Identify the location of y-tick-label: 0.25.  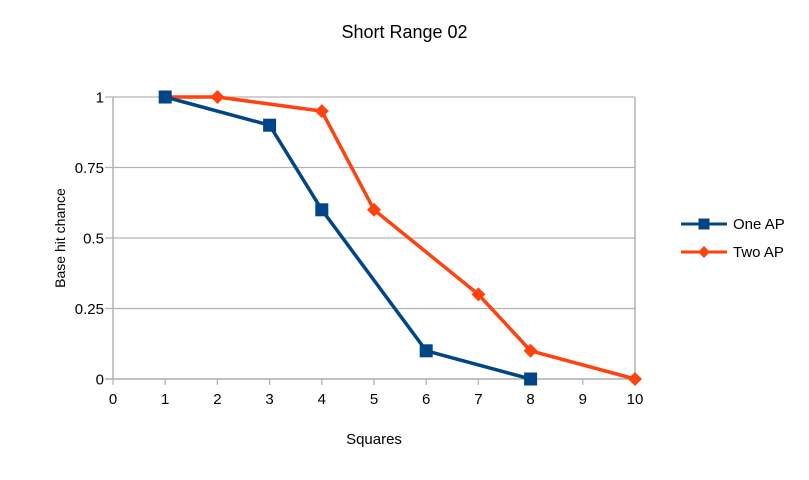
(89, 309).